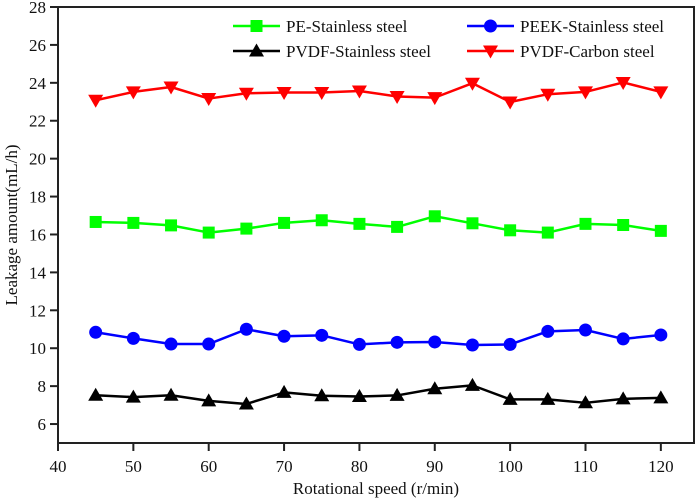 Image resolution: width=700 pixels, height=503 pixels. What do you see at coordinates (42, 424) in the screenshot?
I see `y-tick-label: 6` at bounding box center [42, 424].